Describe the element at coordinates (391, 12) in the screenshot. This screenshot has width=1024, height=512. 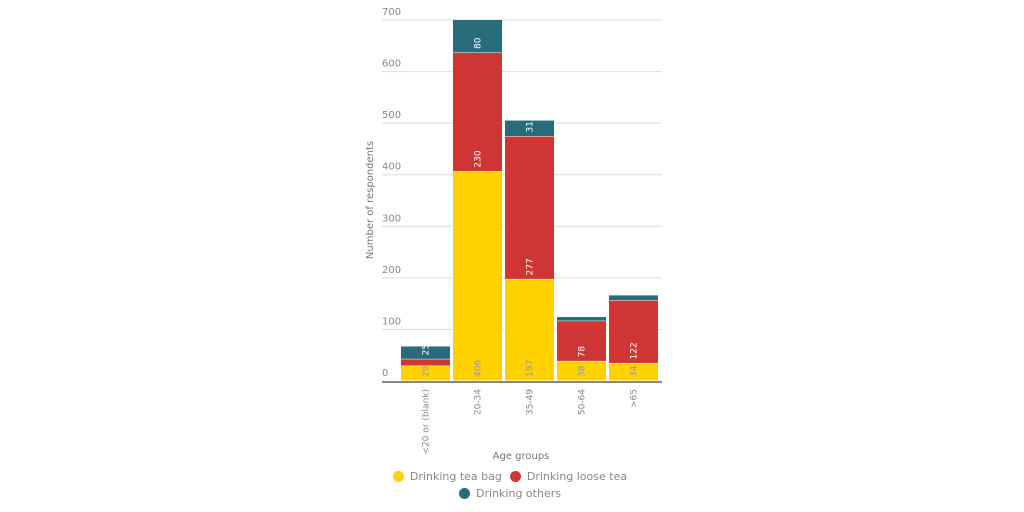
I see `y-tick-label: 700` at that location.